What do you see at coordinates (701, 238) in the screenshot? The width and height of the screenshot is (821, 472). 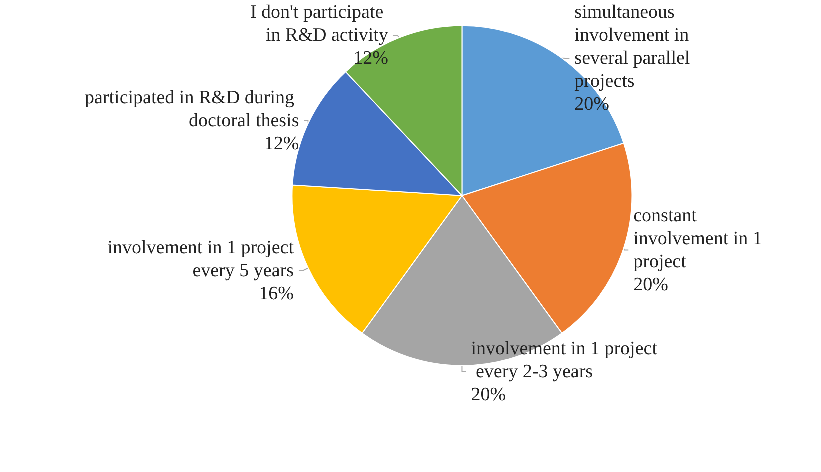 I see `slice-label: constant involvement in 1 project` at bounding box center [701, 238].